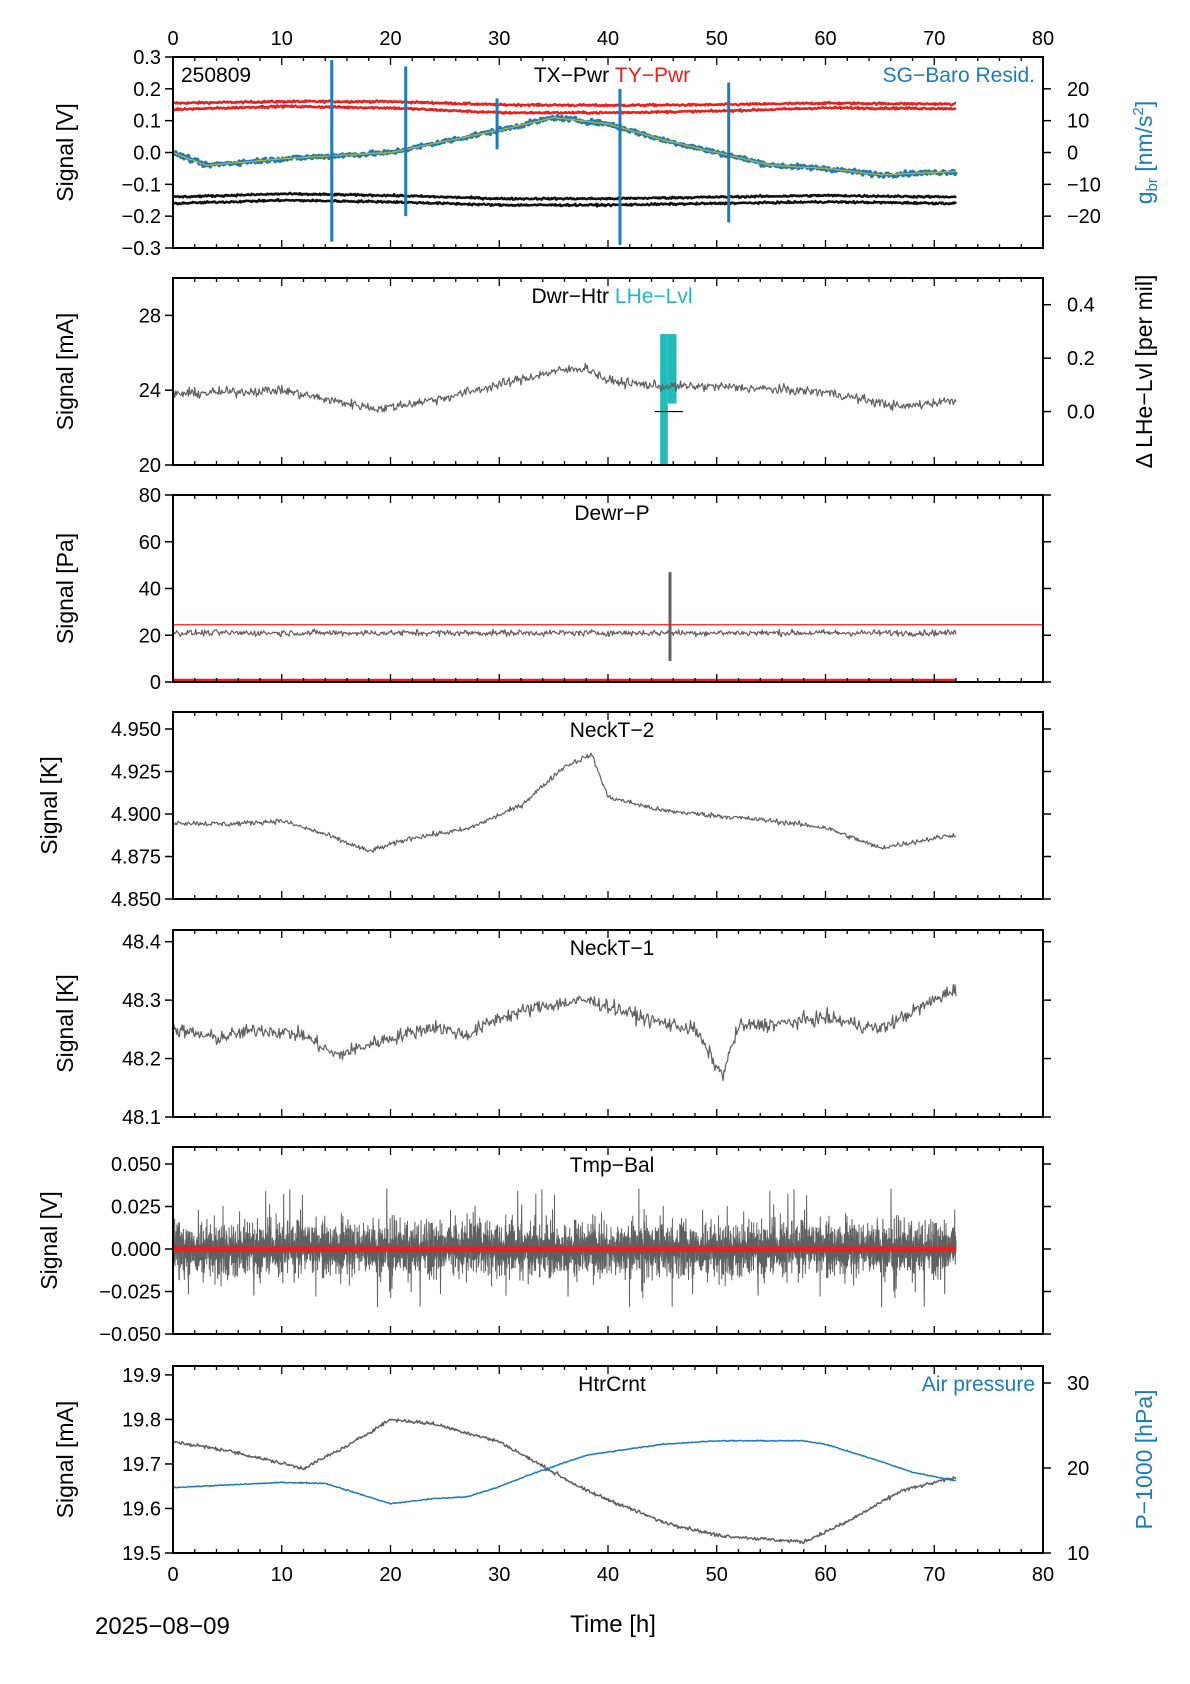 This screenshot has width=1190, height=1684. I want to click on x-tick-label-top: 80, so click(1043, 39).